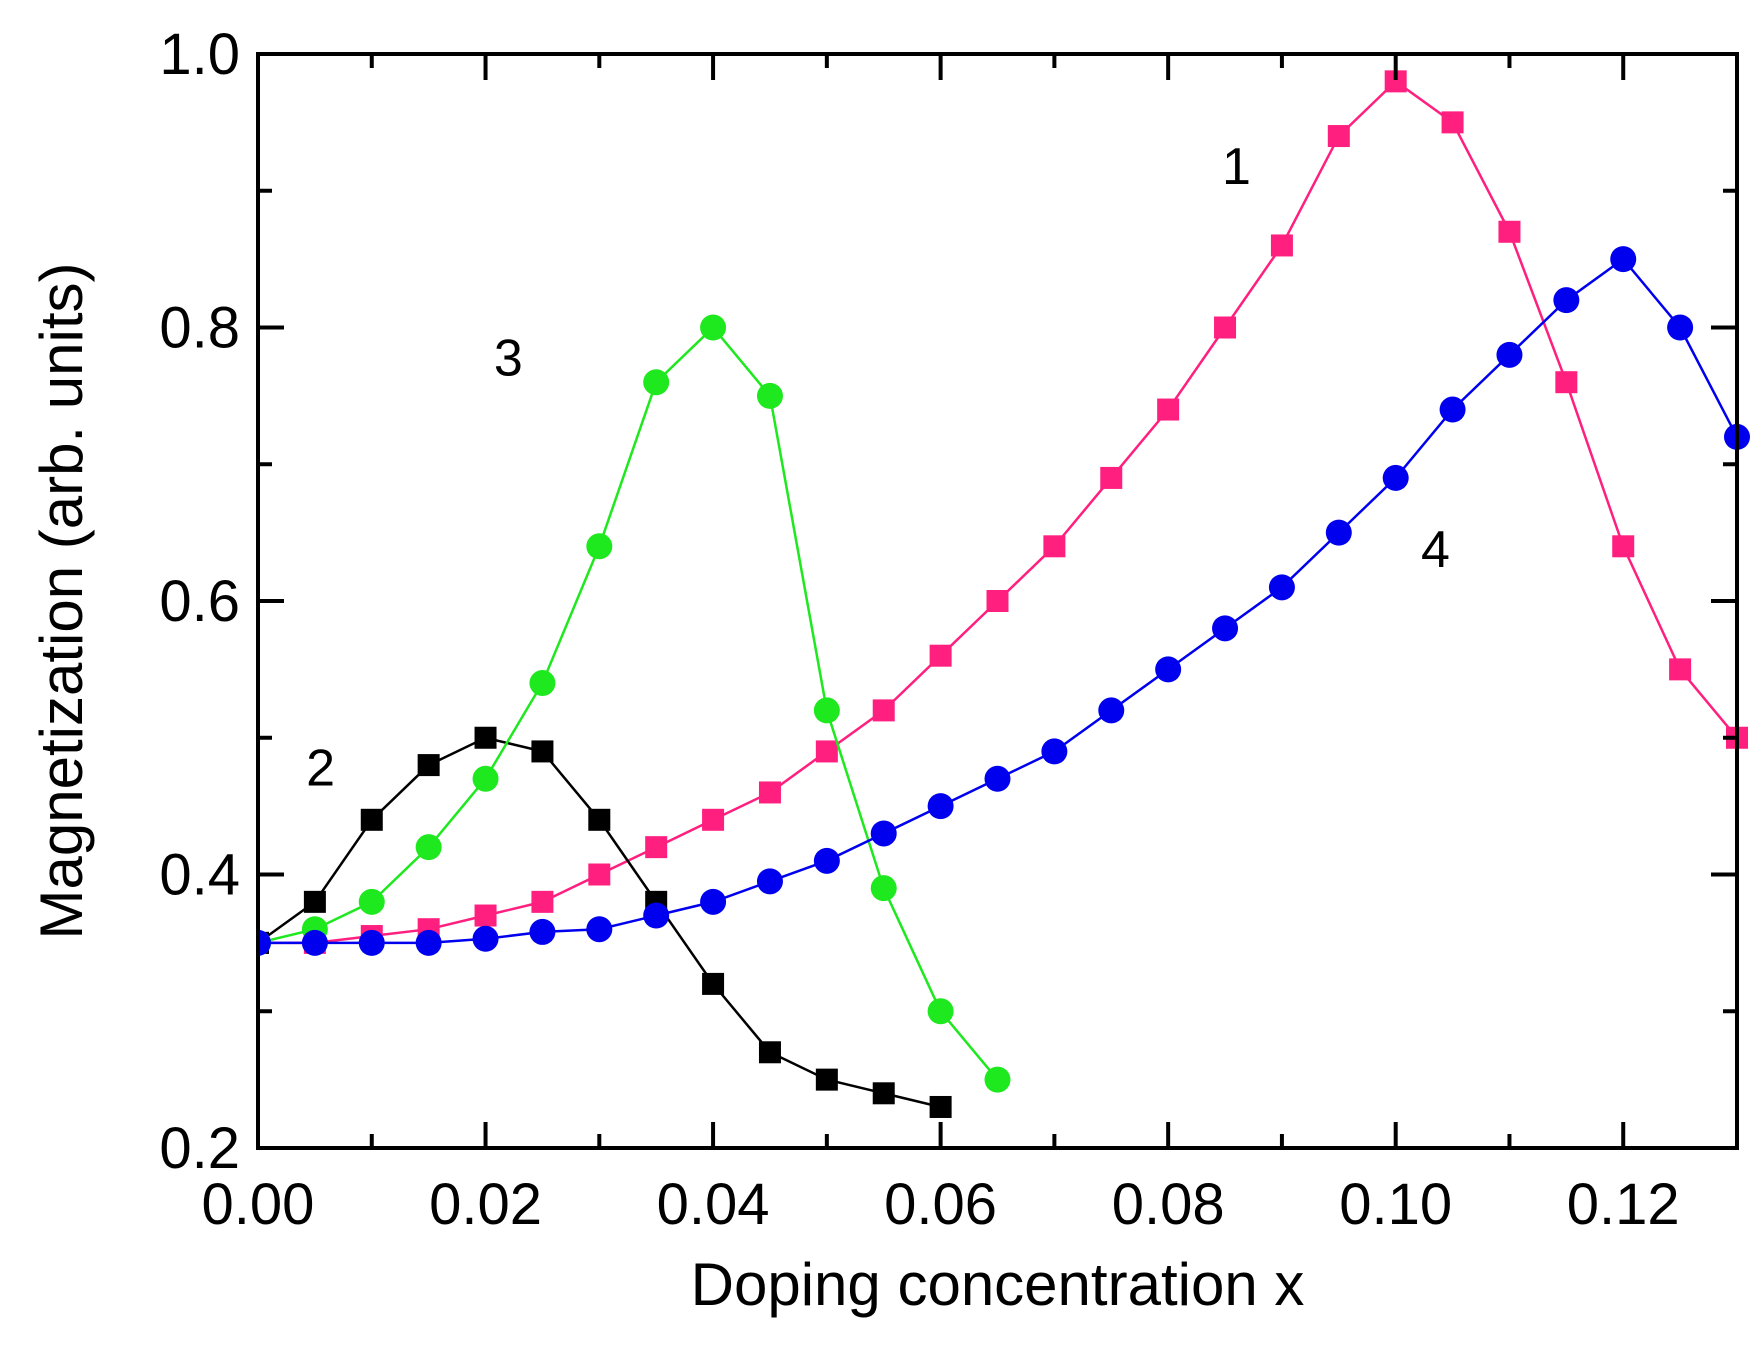 This screenshot has width=1759, height=1352. Describe the element at coordinates (199, 601) in the screenshot. I see `y-tick-label: 0.6` at that location.